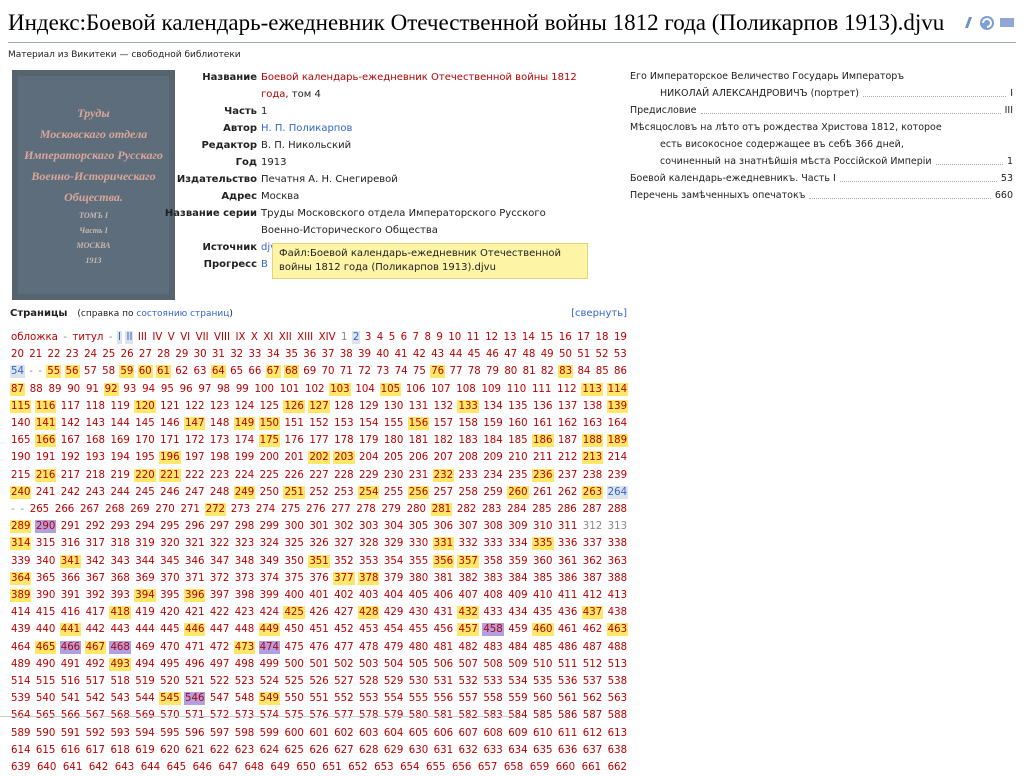 The width and height of the screenshot is (1024, 776). What do you see at coordinates (456, 372) in the screenshot?
I see `page-link: 77` at bounding box center [456, 372].